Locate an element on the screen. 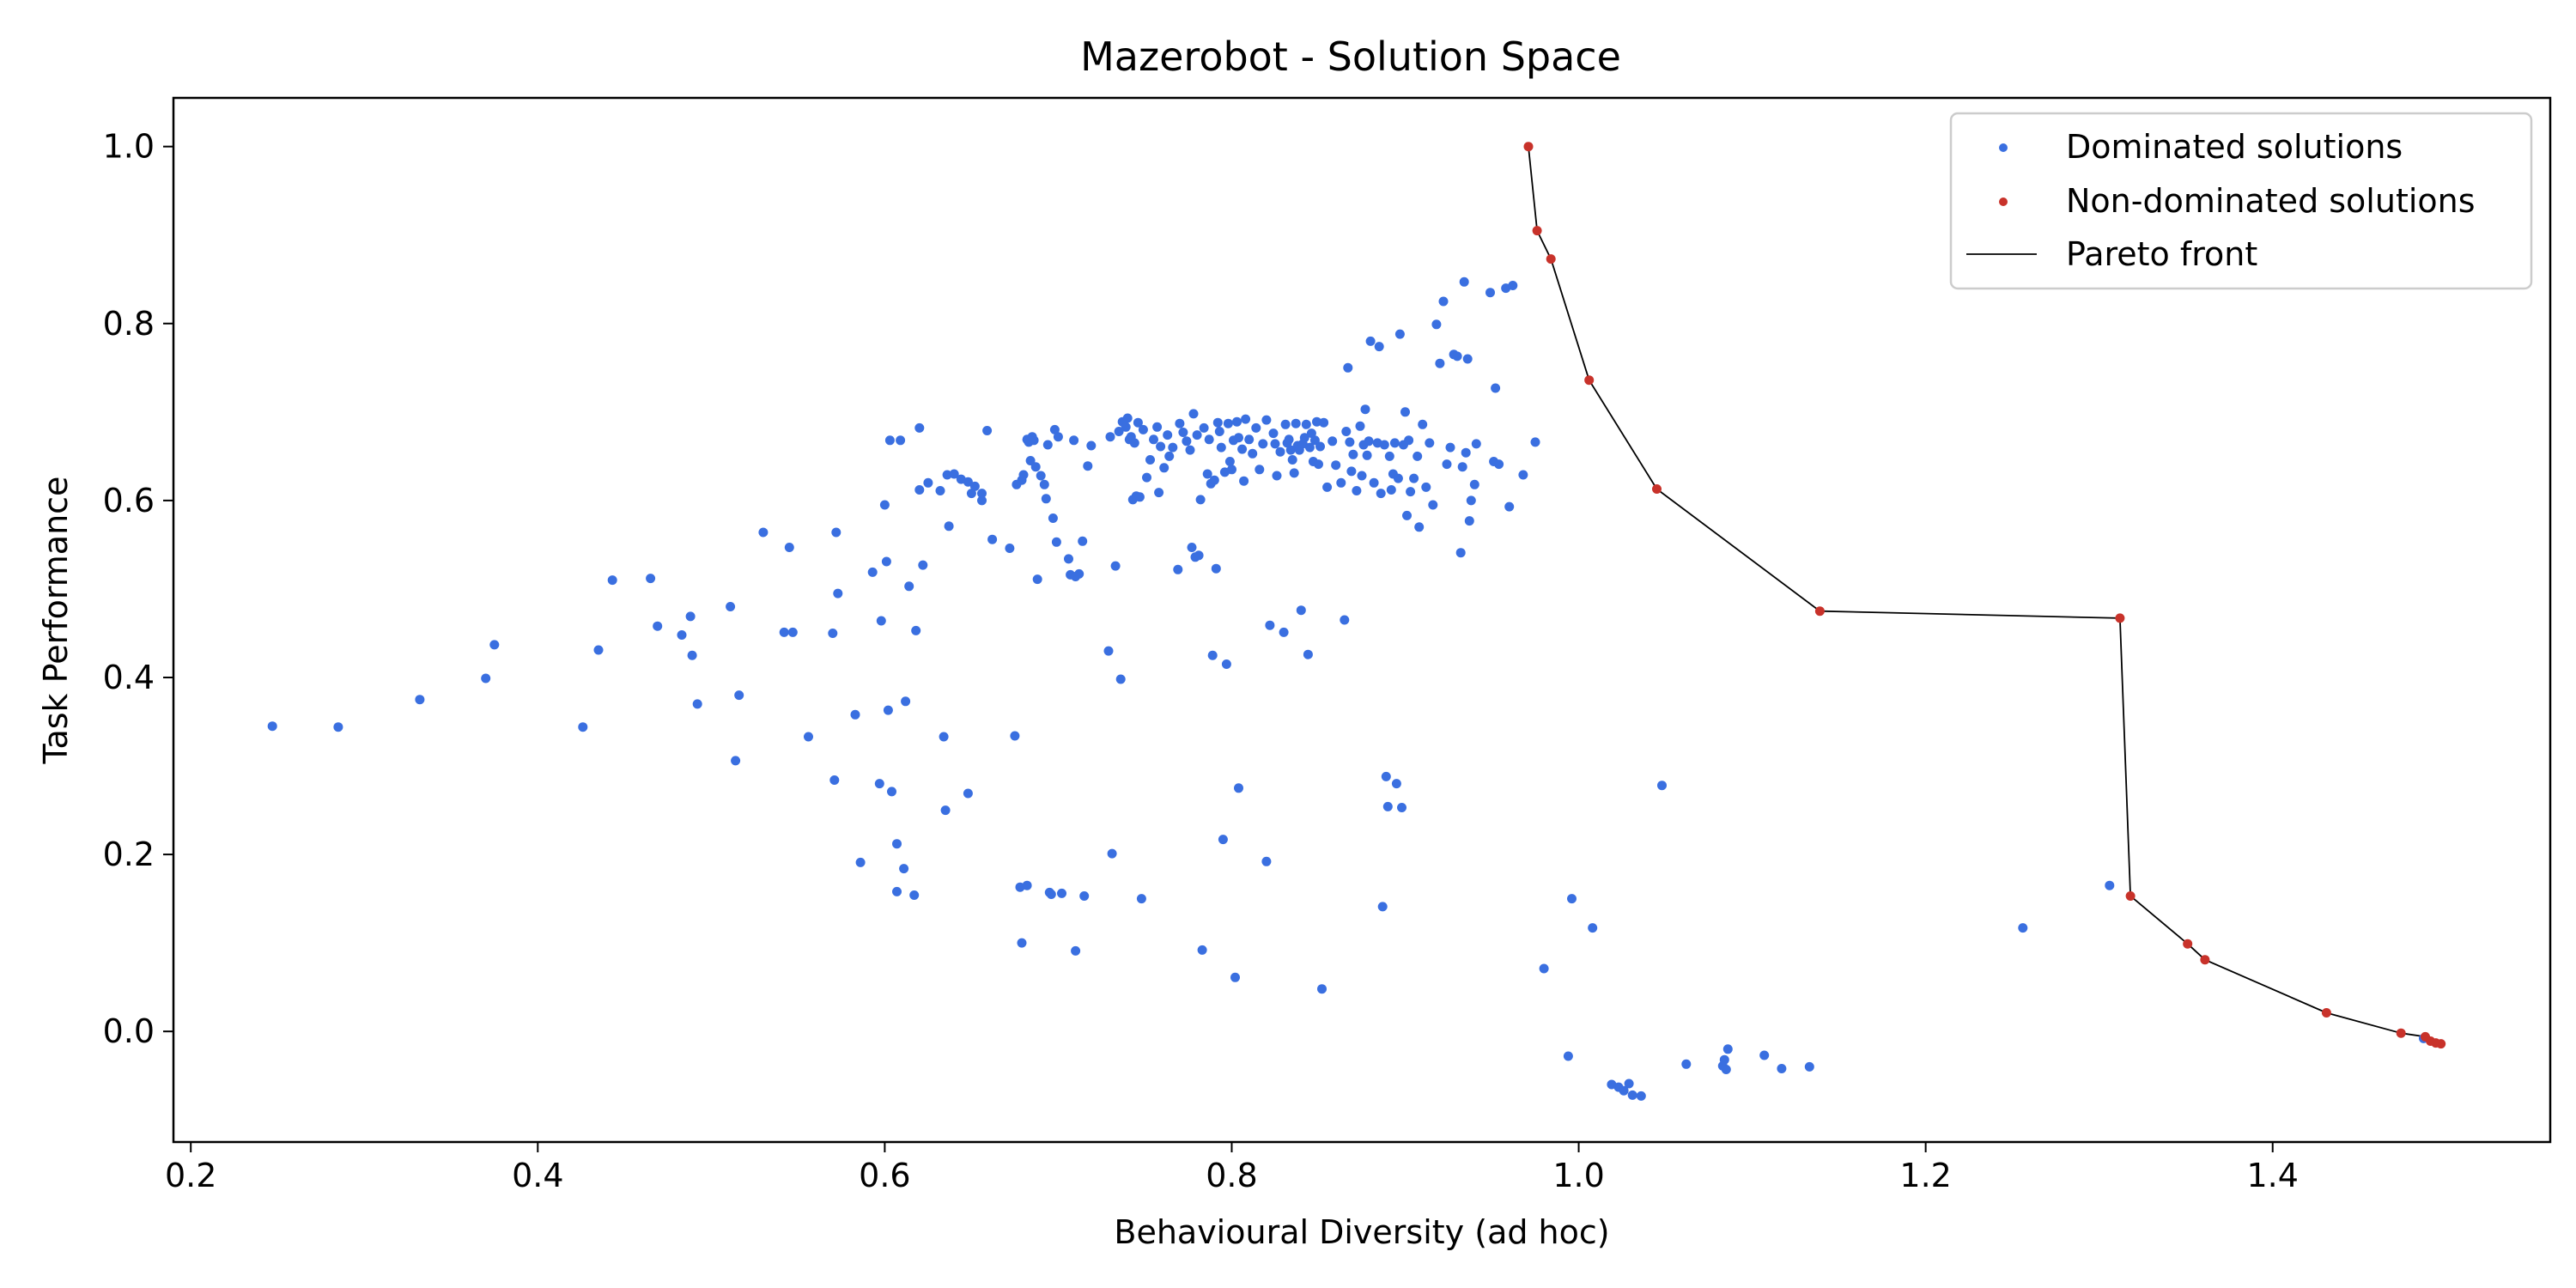 This screenshot has height=1288, width=2576. y-axis-ticks: 0.0 0.2 0.4 0.6 0.8 1.0 is located at coordinates (138, 589).